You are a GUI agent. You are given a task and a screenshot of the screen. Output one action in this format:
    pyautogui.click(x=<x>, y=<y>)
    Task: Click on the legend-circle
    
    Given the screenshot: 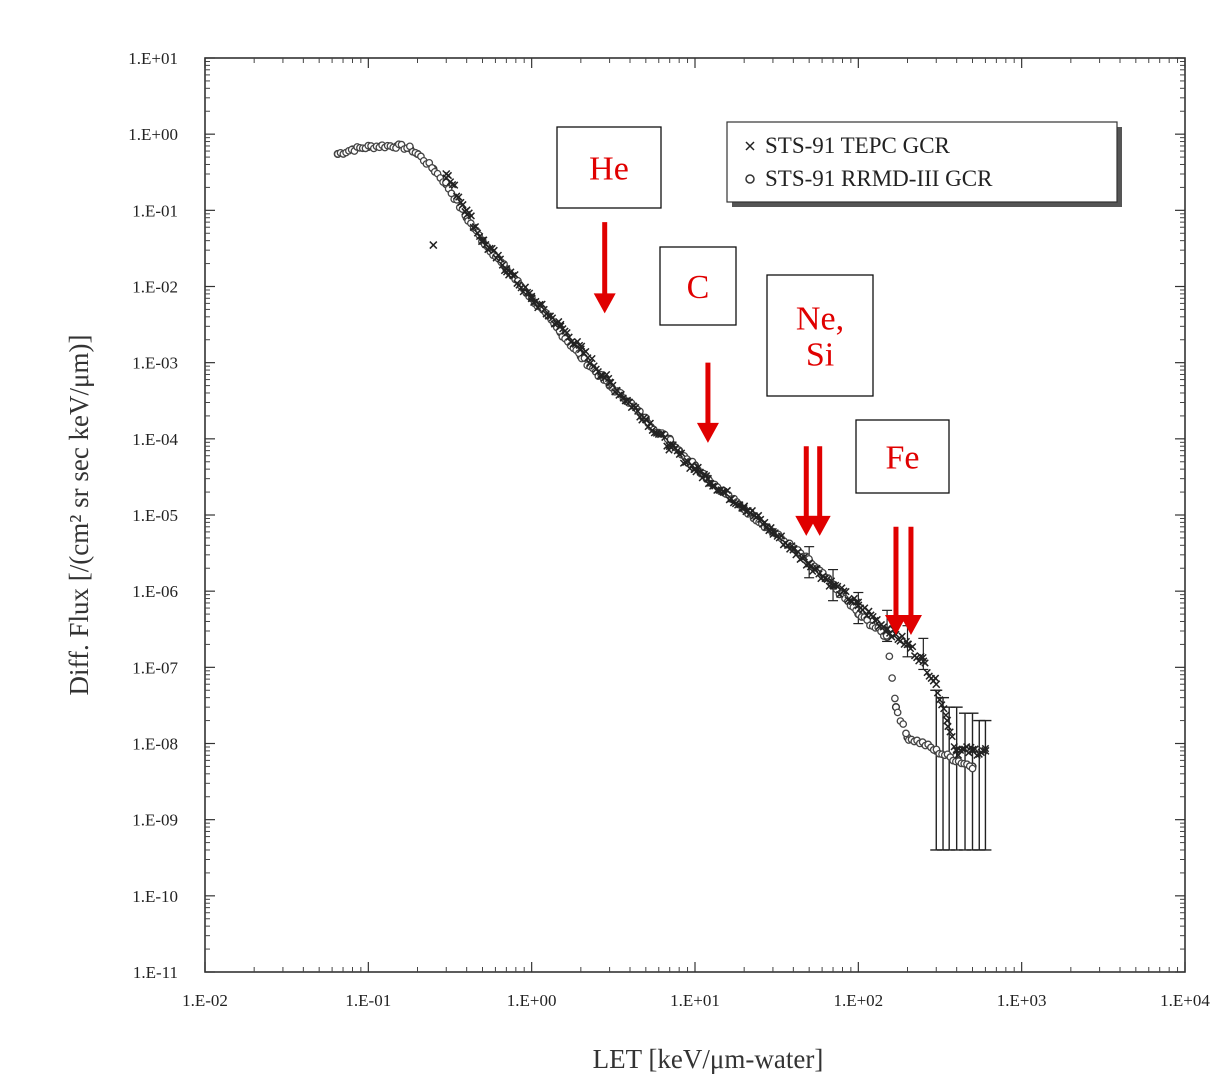 What is the action you would take?
    pyautogui.click(x=750, y=179)
    